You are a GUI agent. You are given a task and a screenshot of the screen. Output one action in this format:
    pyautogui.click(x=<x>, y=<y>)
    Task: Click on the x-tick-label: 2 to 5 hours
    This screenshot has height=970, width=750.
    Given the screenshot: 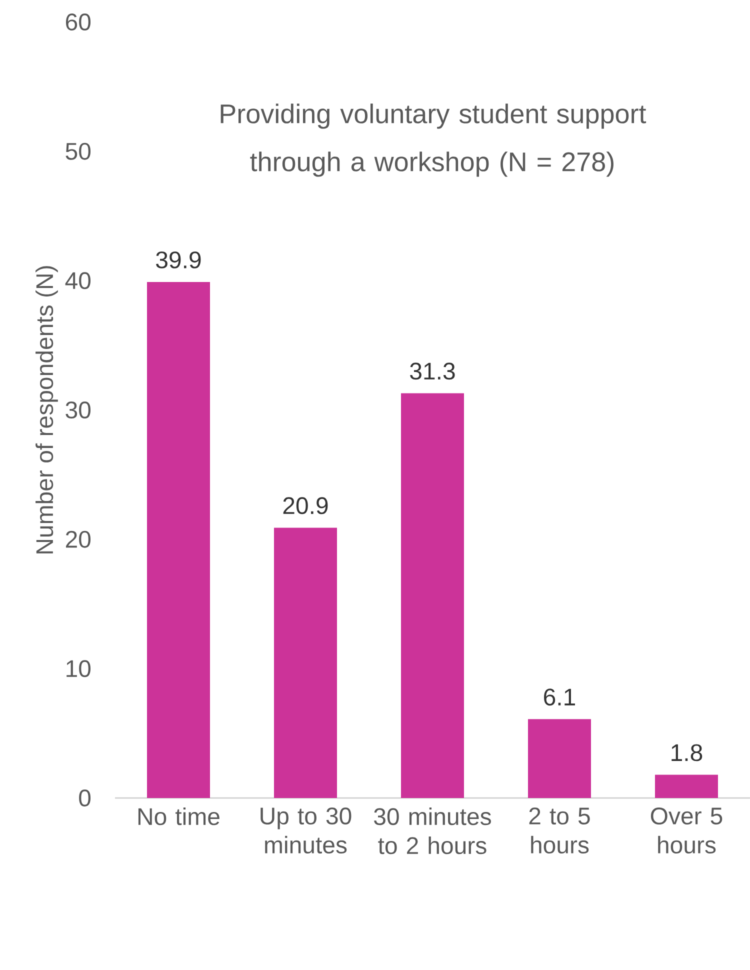 What is the action you would take?
    pyautogui.click(x=559, y=831)
    